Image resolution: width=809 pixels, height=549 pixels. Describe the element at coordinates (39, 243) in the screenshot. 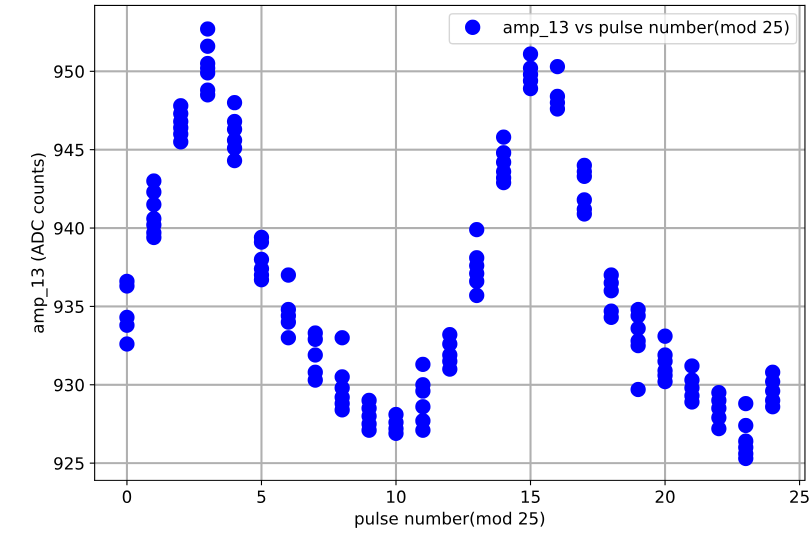

I see `y-axis-title: amp_13 (ADC counts)` at that location.